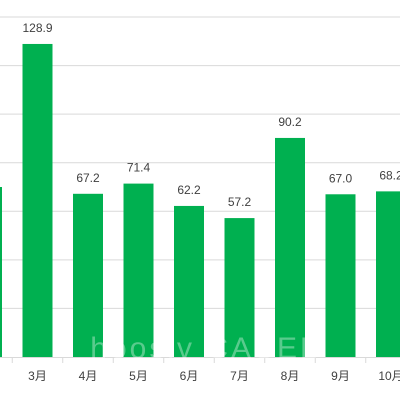 This screenshot has width=400, height=400. I want to click on data-label: 128.9, so click(37, 28).